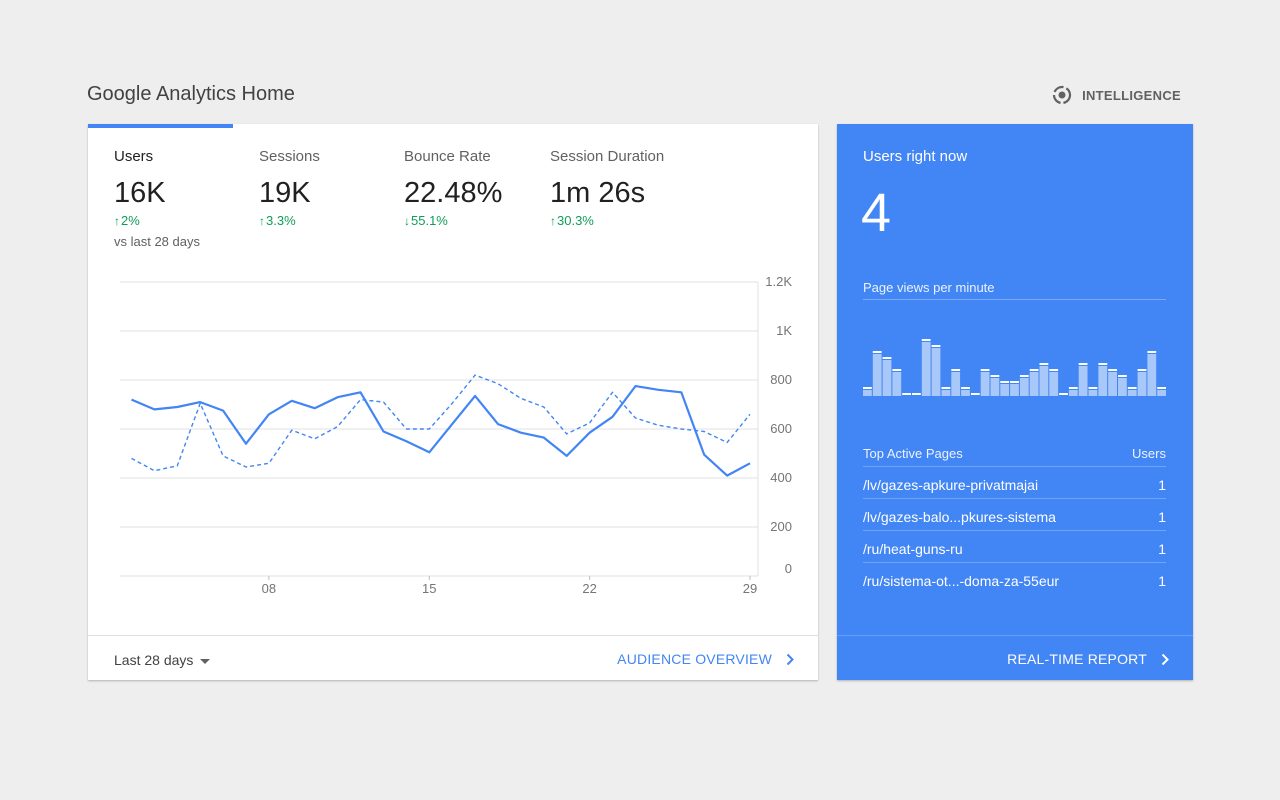  I want to click on metric-tab-sessions: Sessions 19K ↑ 3.3%, so click(305, 194).